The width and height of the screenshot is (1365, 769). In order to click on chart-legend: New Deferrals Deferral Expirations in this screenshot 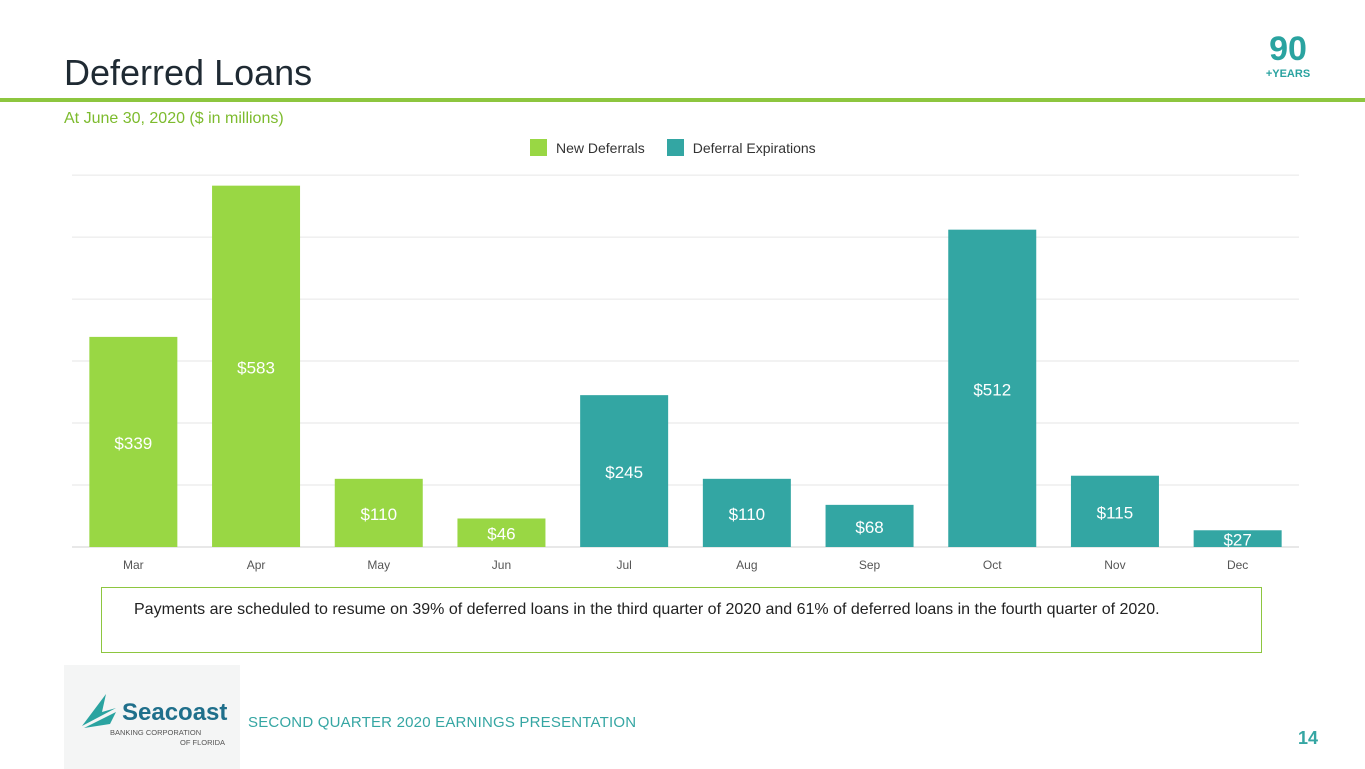, I will do `click(684, 147)`.